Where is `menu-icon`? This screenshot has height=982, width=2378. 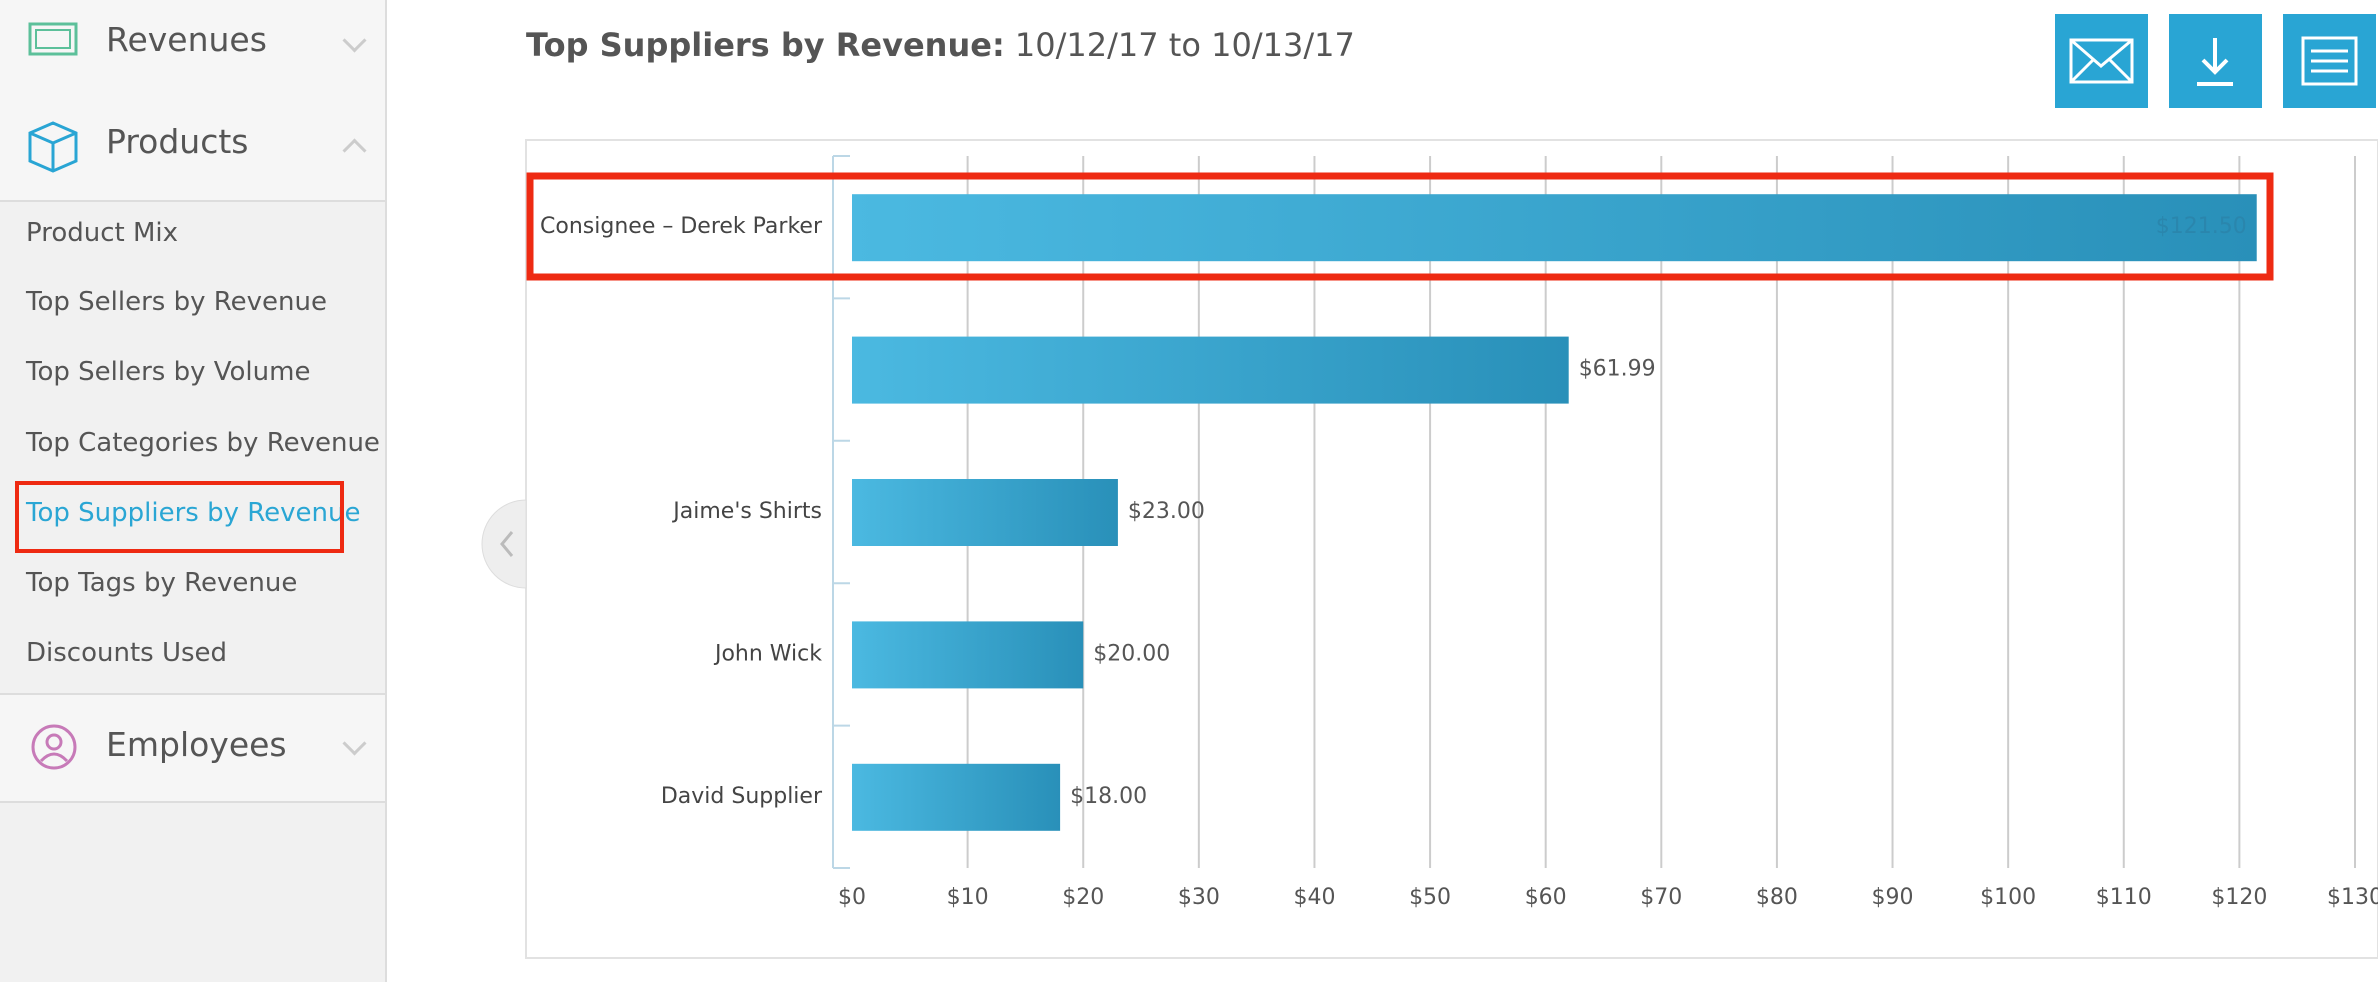
menu-icon is located at coordinates (2329, 61).